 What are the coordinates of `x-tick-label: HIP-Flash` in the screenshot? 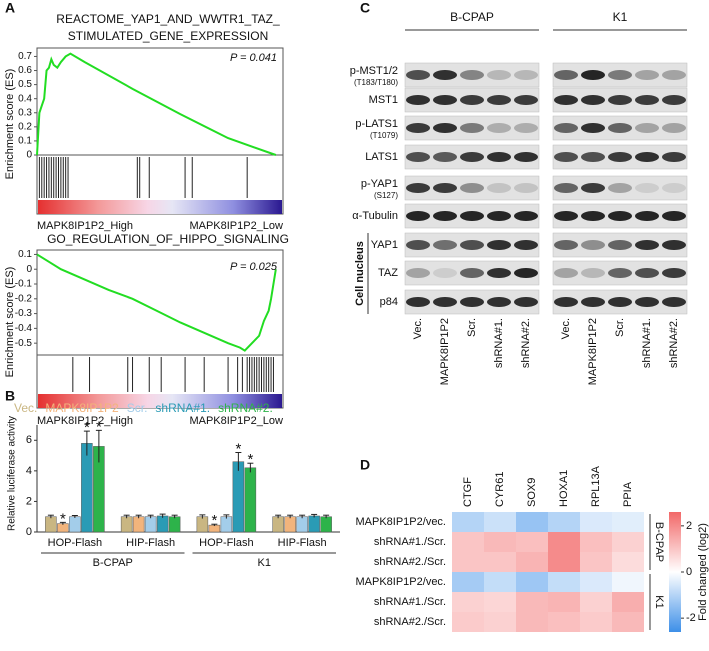 It's located at (302, 543).